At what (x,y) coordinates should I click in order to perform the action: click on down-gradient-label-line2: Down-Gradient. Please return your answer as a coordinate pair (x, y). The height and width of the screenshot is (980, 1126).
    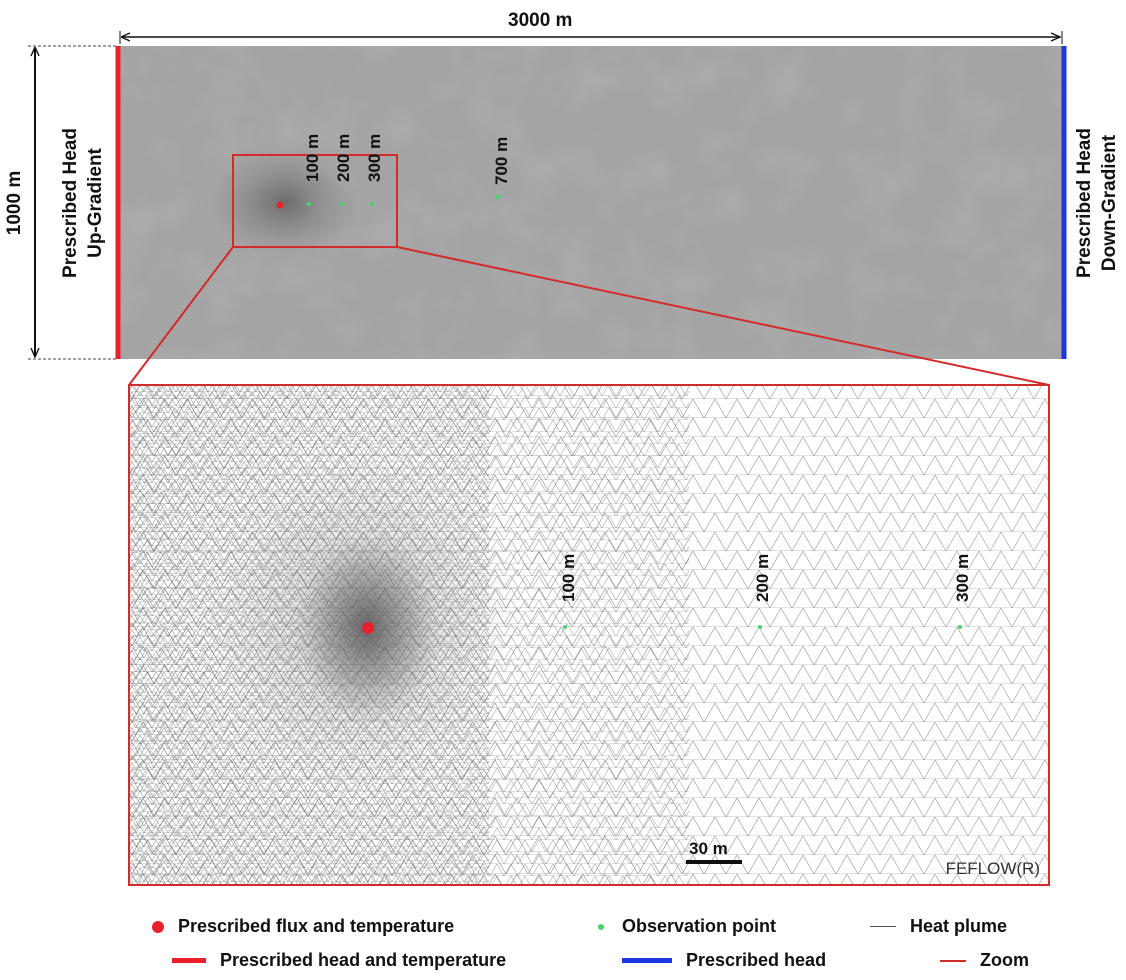
    Looking at the image, I should click on (1109, 202).